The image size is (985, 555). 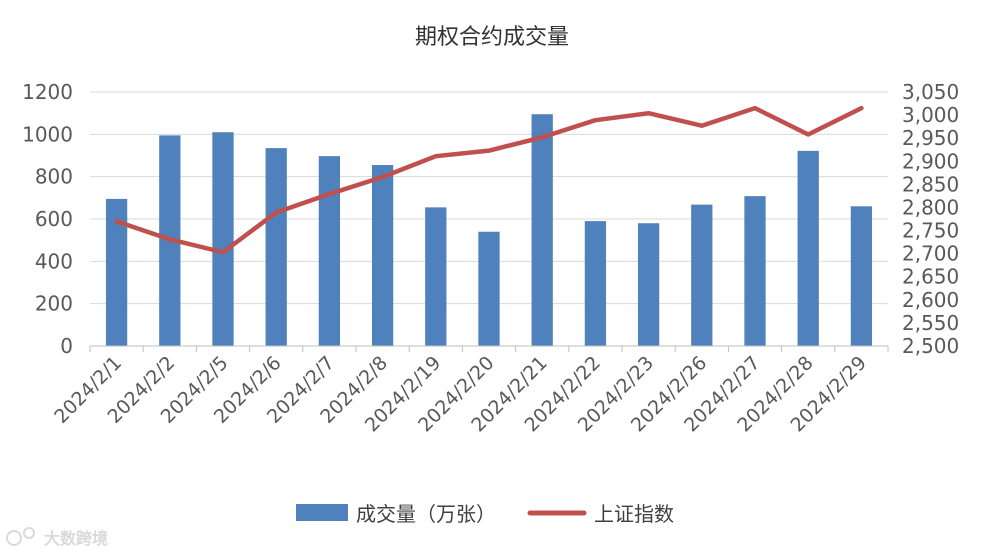 I want to click on left-tick-label: 0, so click(x=66, y=346).